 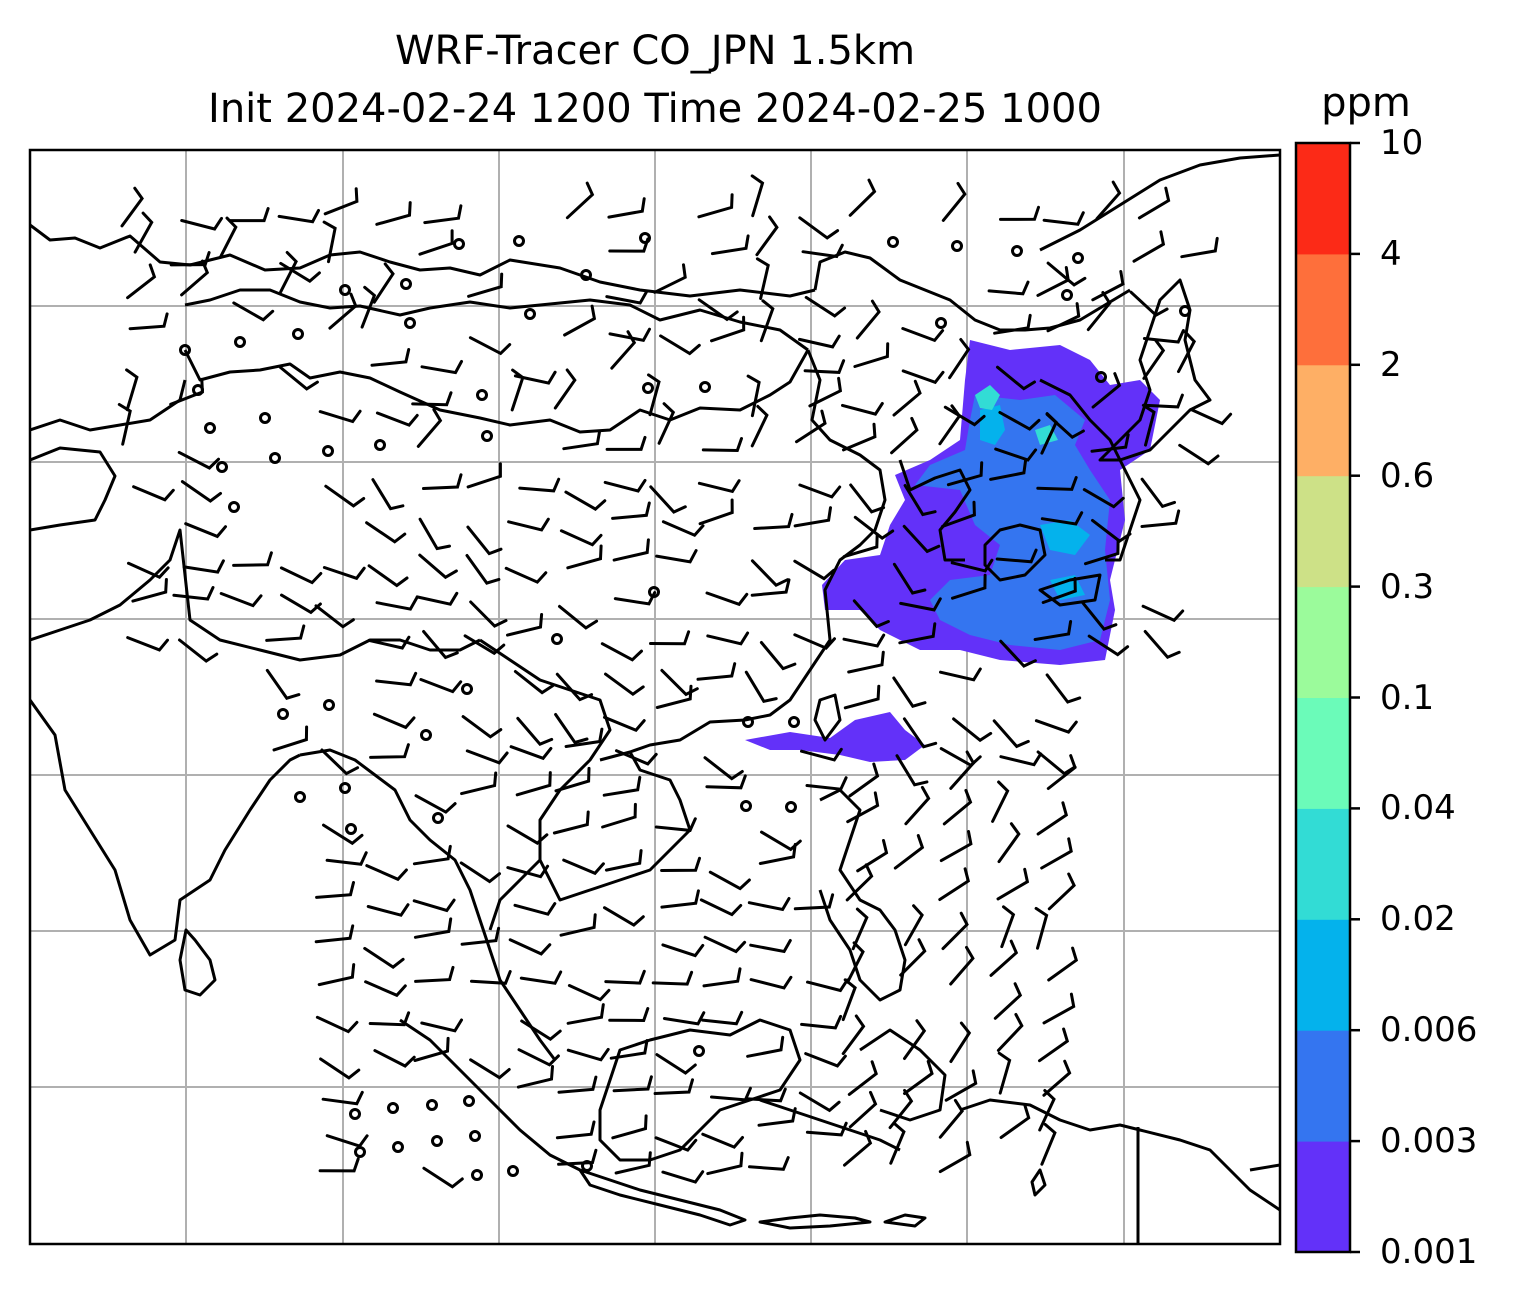 I want to click on colorbar-tick-label: 4, so click(x=1391, y=253).